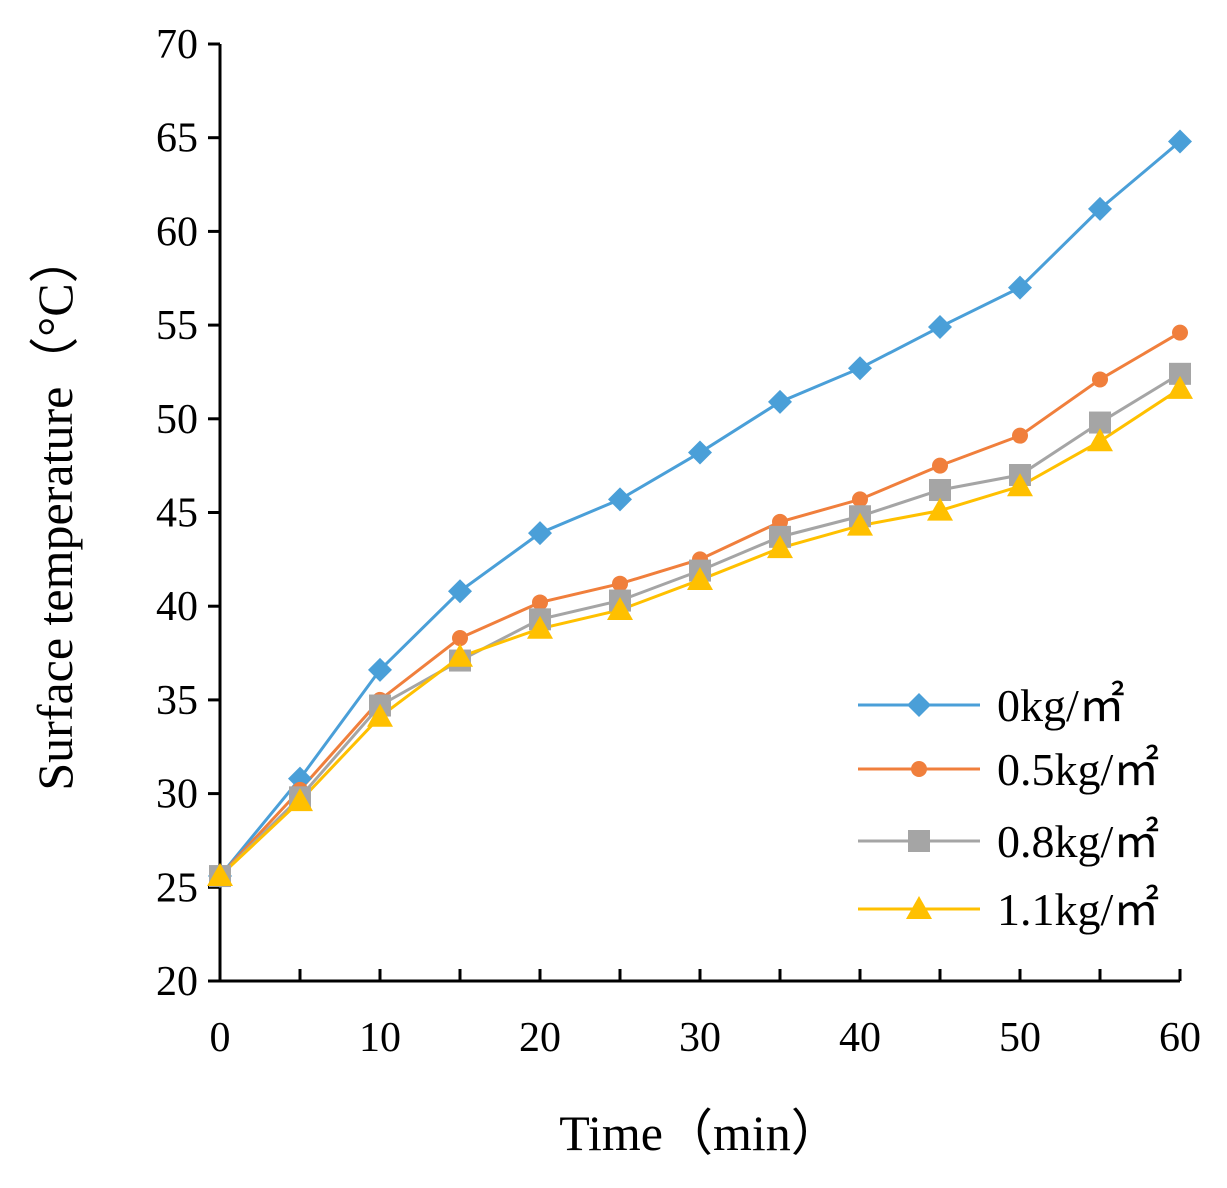 This screenshot has height=1188, width=1227. I want to click on x-tick-label: 0, so click(220, 1038).